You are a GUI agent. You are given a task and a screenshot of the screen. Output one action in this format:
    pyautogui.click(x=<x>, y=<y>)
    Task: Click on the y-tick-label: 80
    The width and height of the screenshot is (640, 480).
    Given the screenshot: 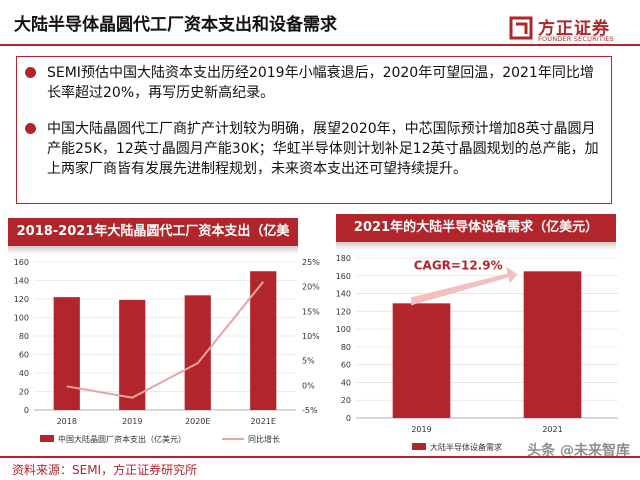 What is the action you would take?
    pyautogui.click(x=346, y=347)
    